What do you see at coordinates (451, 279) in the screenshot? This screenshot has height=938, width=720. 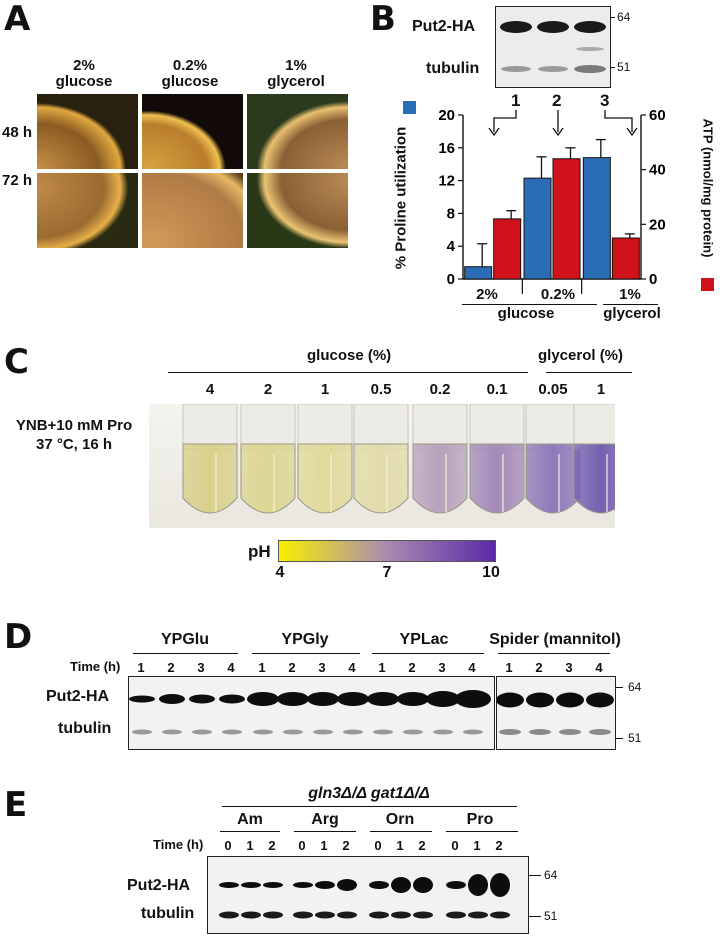 I see `y-left-tick-label: 0` at bounding box center [451, 279].